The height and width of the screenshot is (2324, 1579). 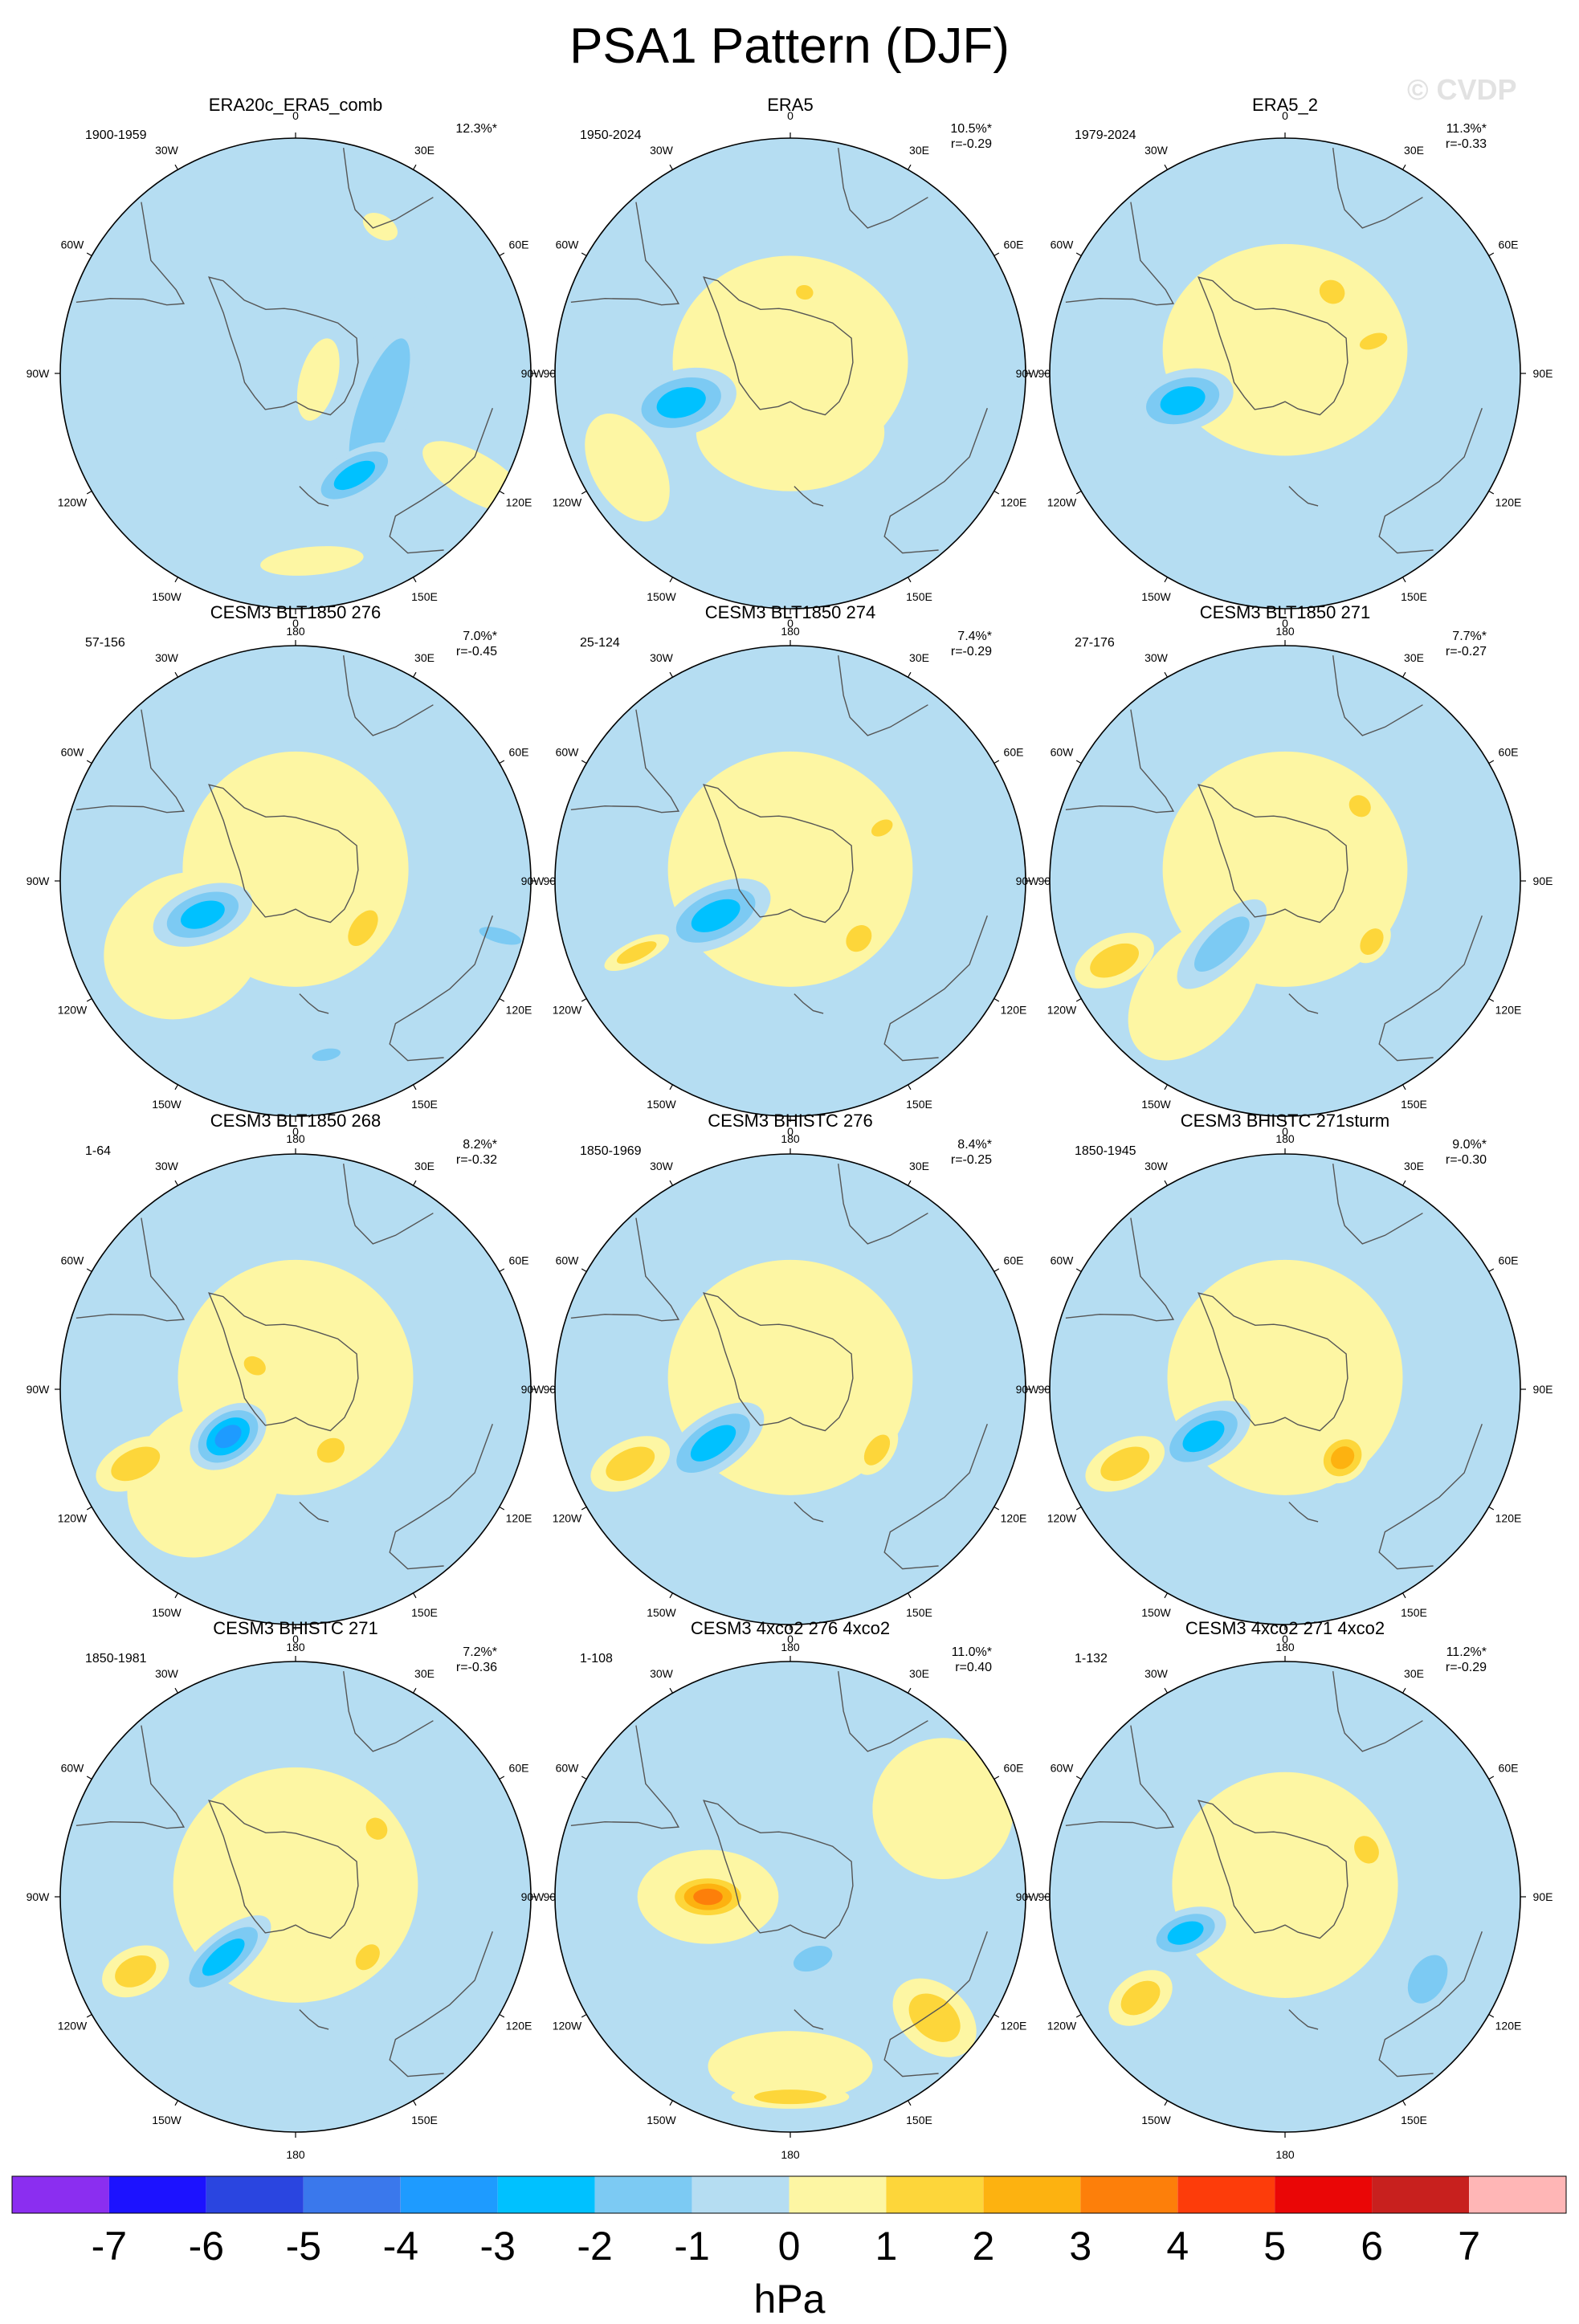 I want to click on year-range-label: 57-156, so click(x=105, y=643).